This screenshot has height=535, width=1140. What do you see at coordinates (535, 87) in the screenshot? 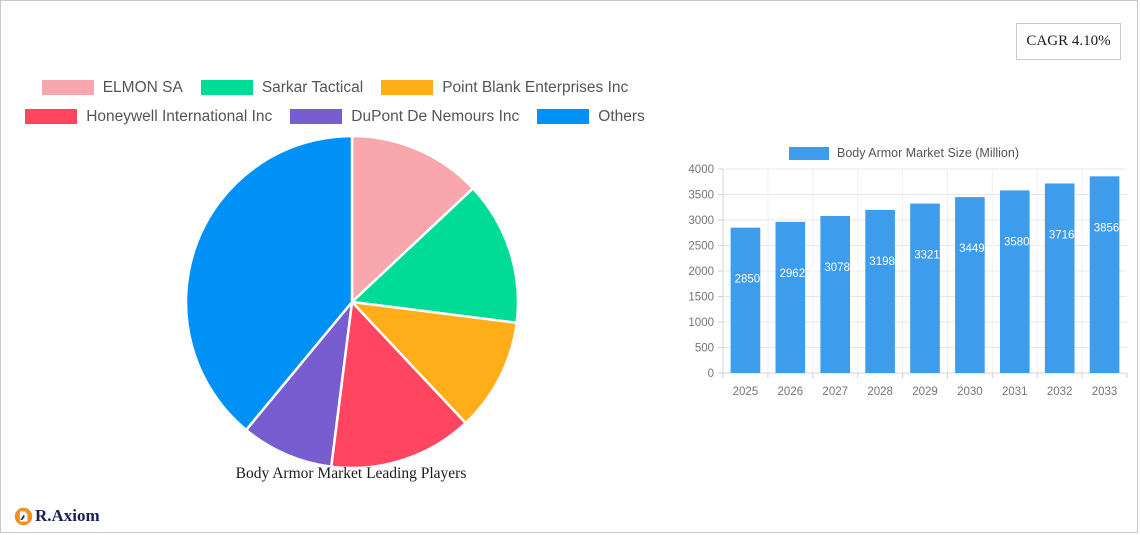
I see `pie-legend-label: Point Blank Enterprises Inc` at bounding box center [535, 87].